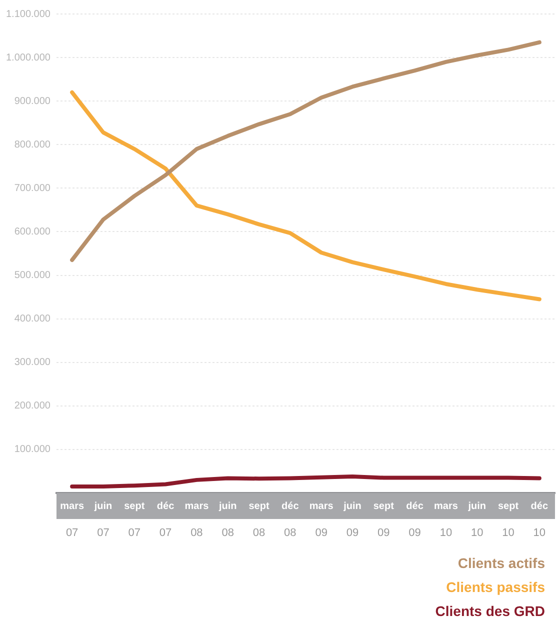  Describe the element at coordinates (383, 520) in the screenshot. I see `category-label: sept 09` at that location.